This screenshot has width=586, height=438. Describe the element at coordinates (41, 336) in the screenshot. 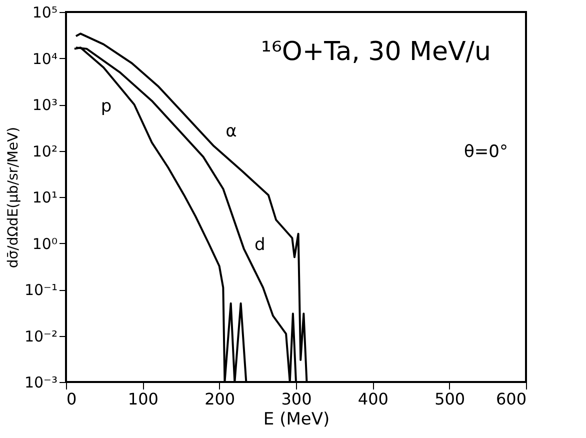

I see `y-tick-label: 10⁻²` at that location.